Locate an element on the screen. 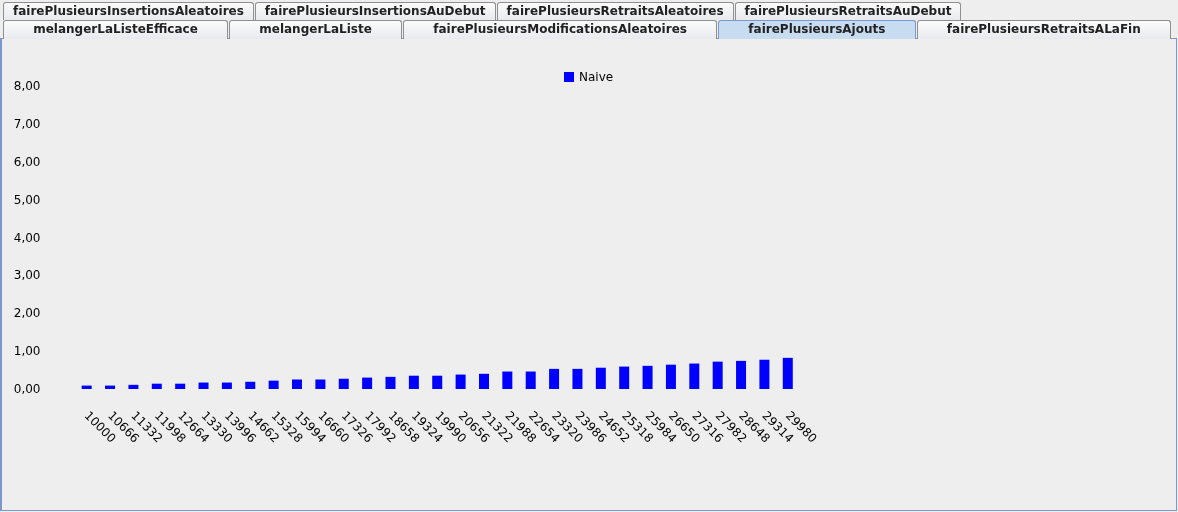 Image resolution: width=1178 pixels, height=512 pixels. tab: fairePlusieursInsertionsAleatoires is located at coordinates (128, 11).